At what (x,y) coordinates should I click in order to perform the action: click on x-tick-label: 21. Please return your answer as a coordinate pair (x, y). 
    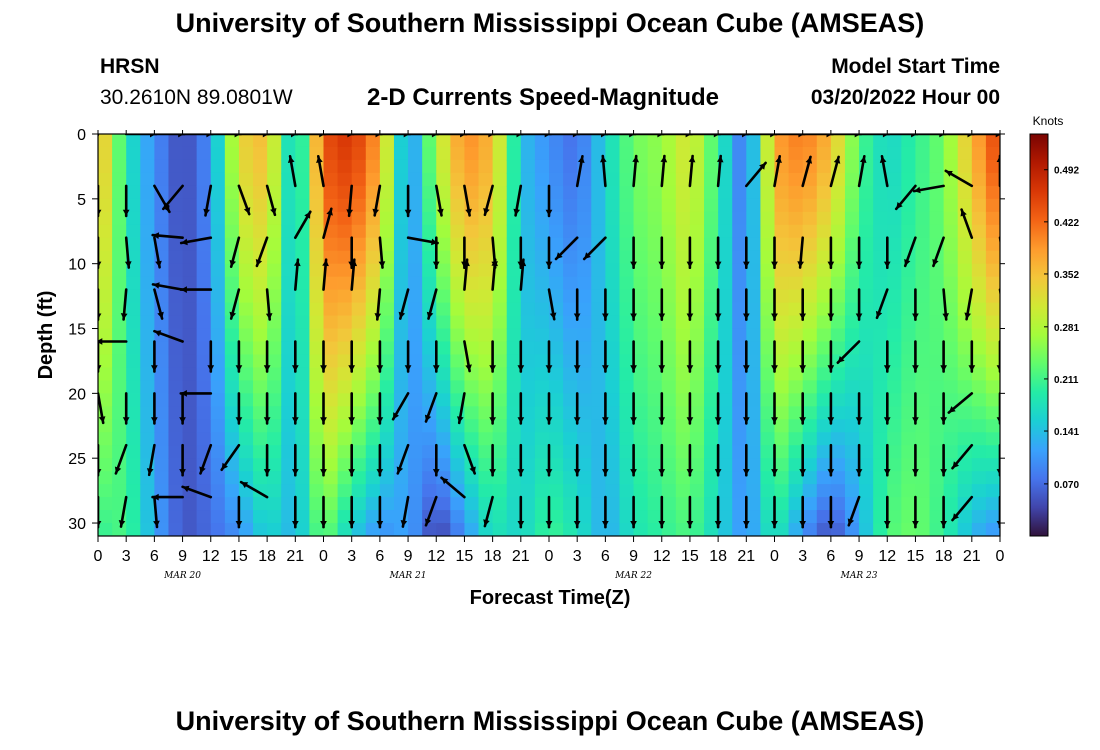
    Looking at the image, I should click on (972, 556).